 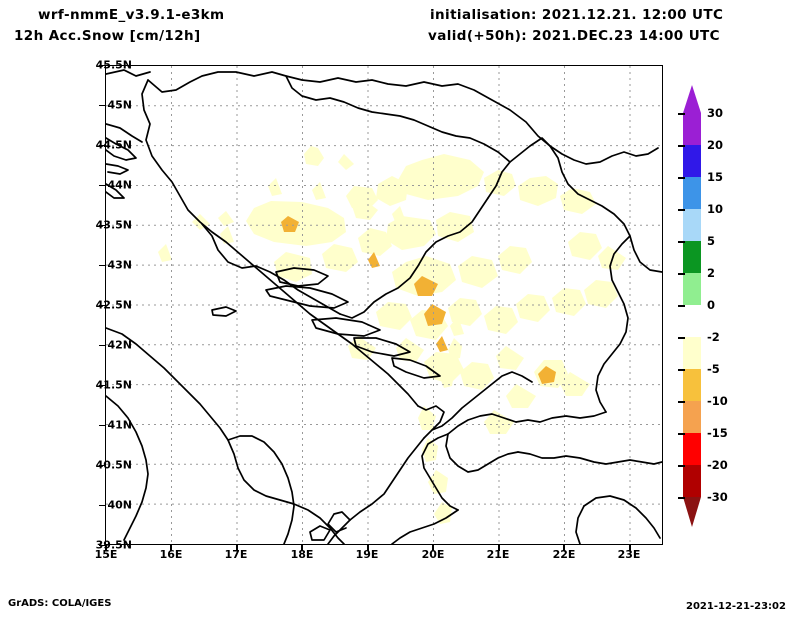 What do you see at coordinates (113, 65) in the screenshot?
I see `y-tick-label: 45.5N` at bounding box center [113, 65].